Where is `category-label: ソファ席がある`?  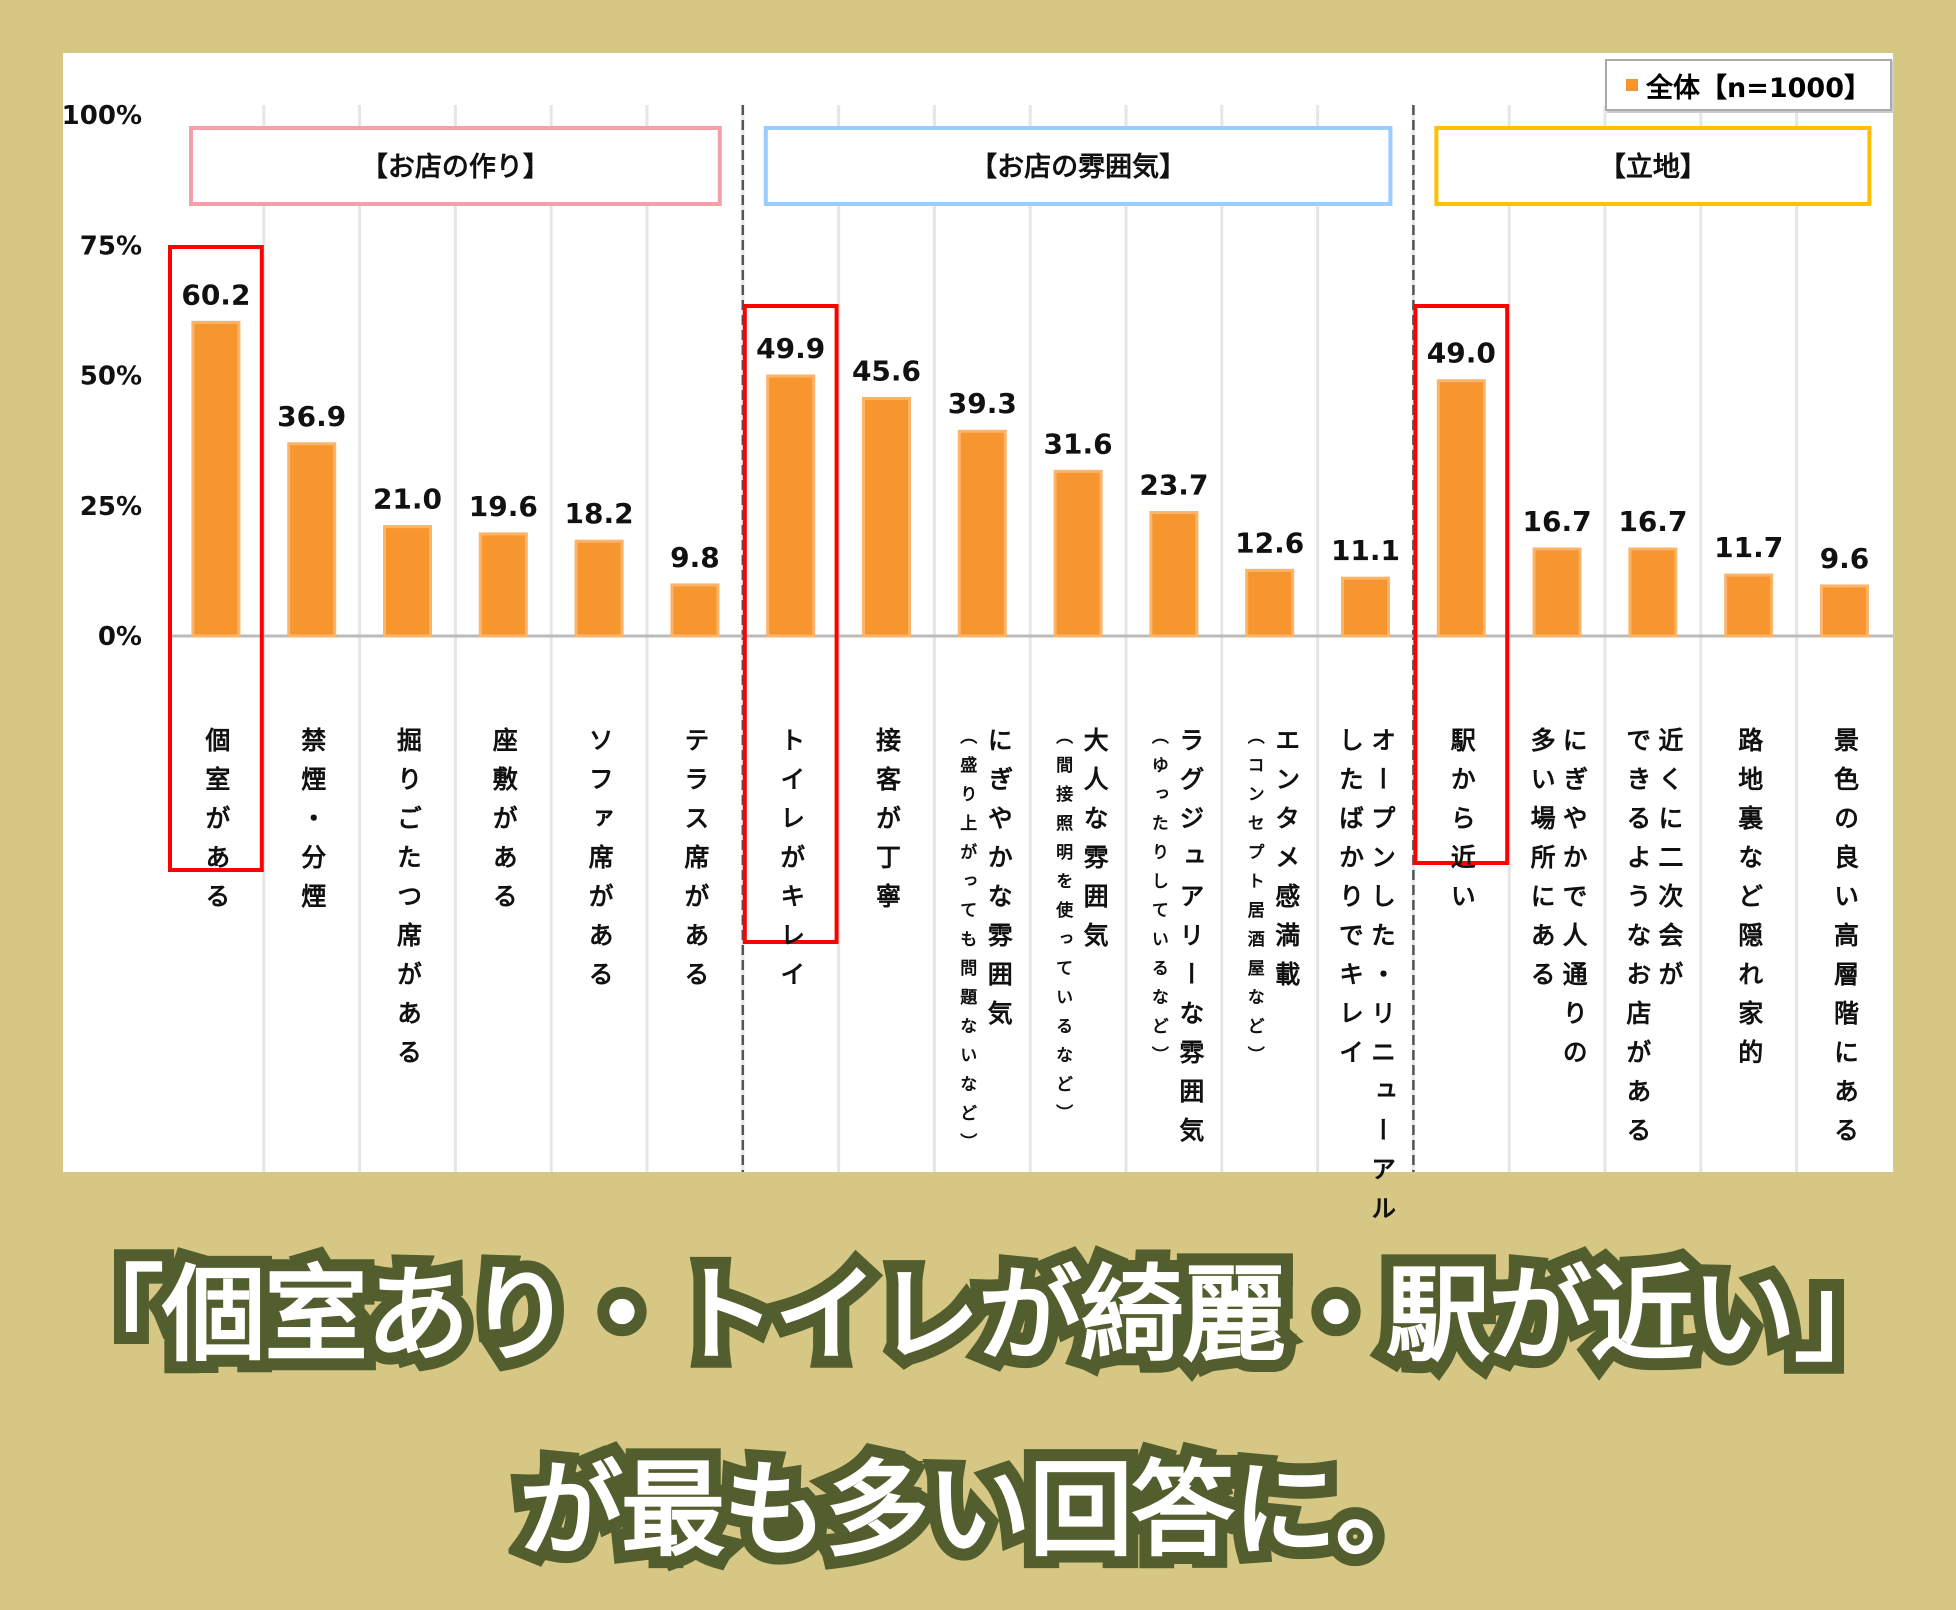
category-label: ソファ席がある is located at coordinates (599, 863).